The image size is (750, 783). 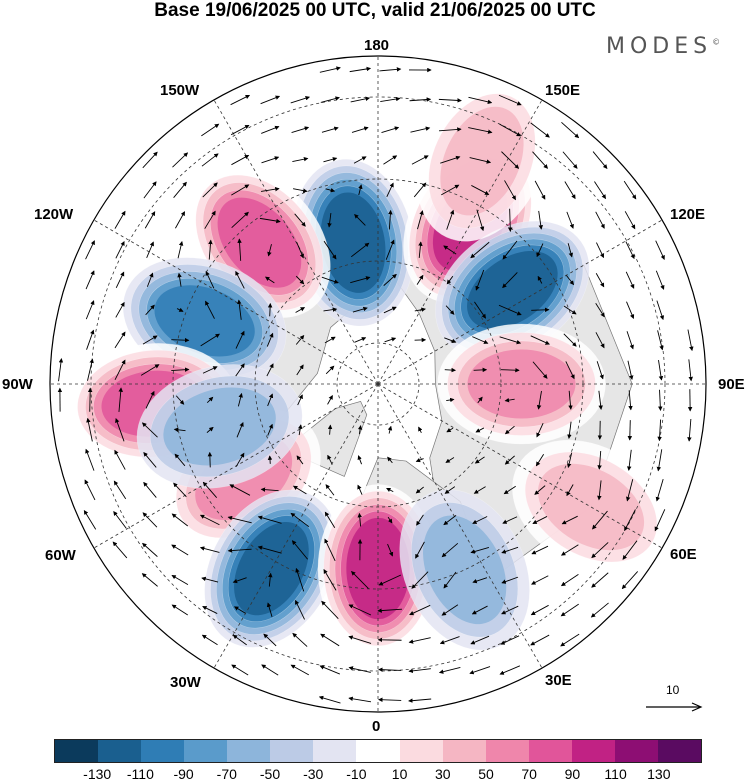 I want to click on colorbar-tick-label: 90, so click(x=572, y=774).